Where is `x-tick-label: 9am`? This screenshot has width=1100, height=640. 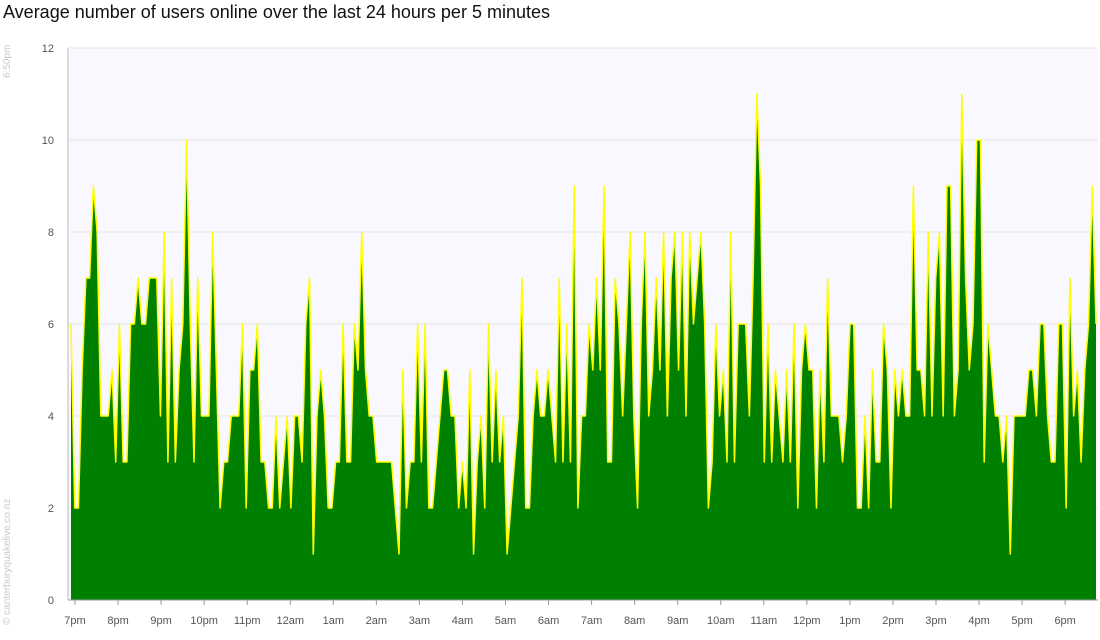 x-tick-label: 9am is located at coordinates (677, 621).